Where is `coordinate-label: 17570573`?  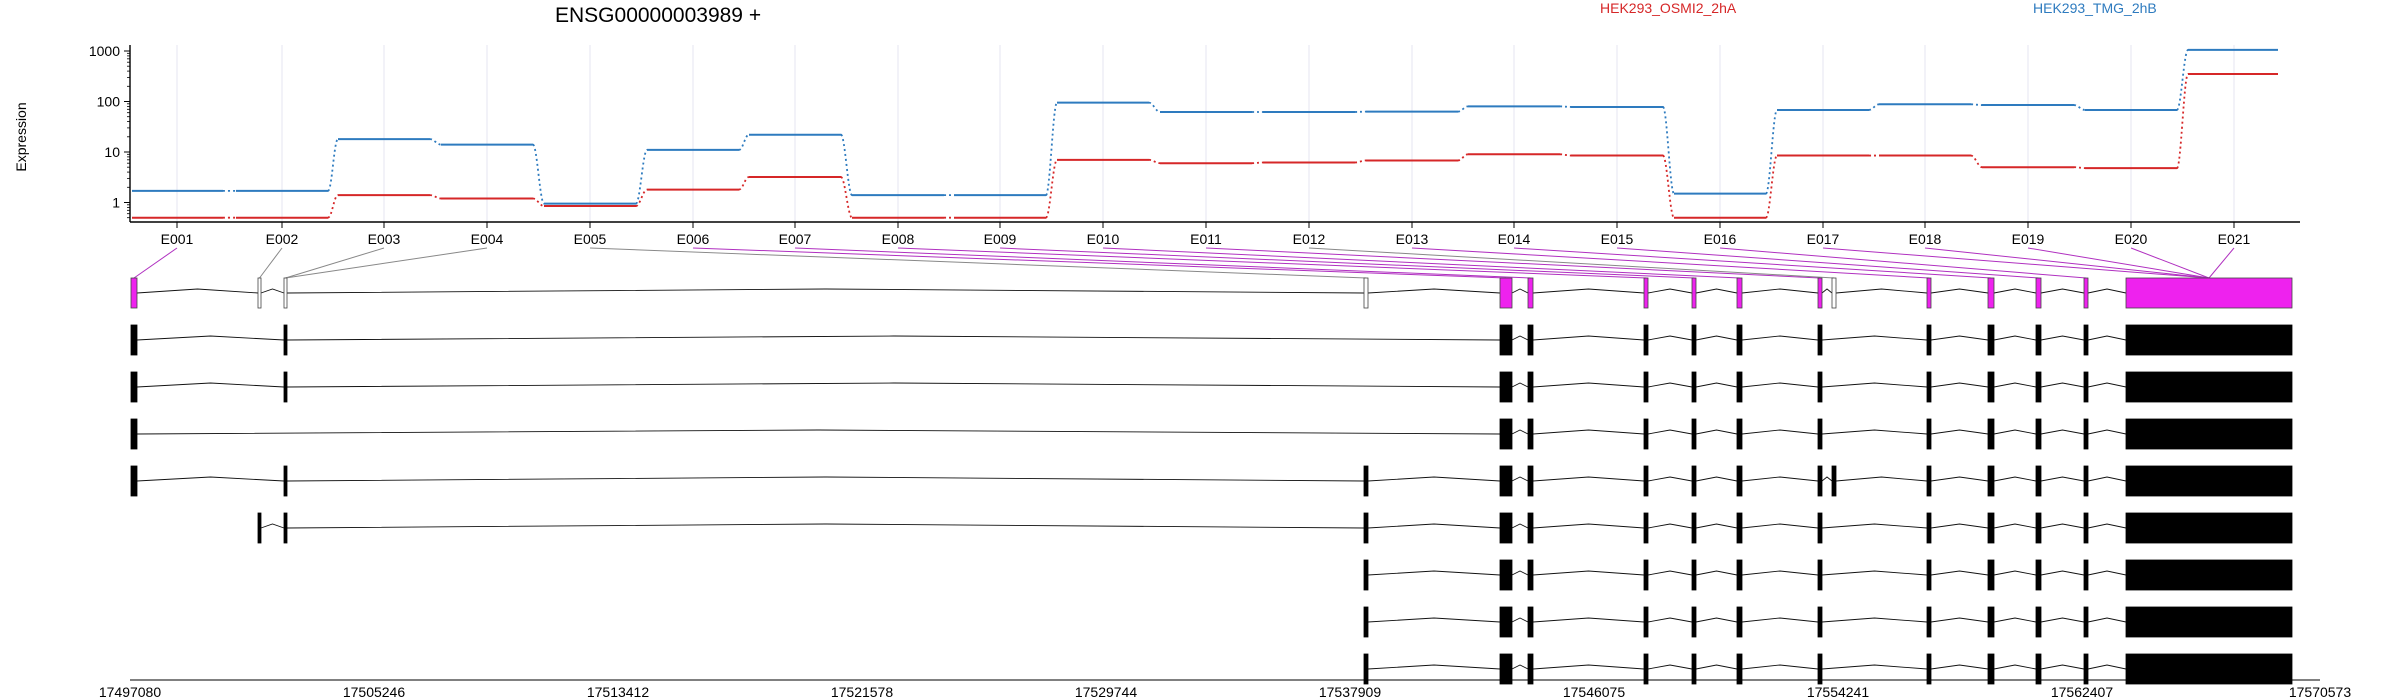 coordinate-label: 17570573 is located at coordinates (2320, 692).